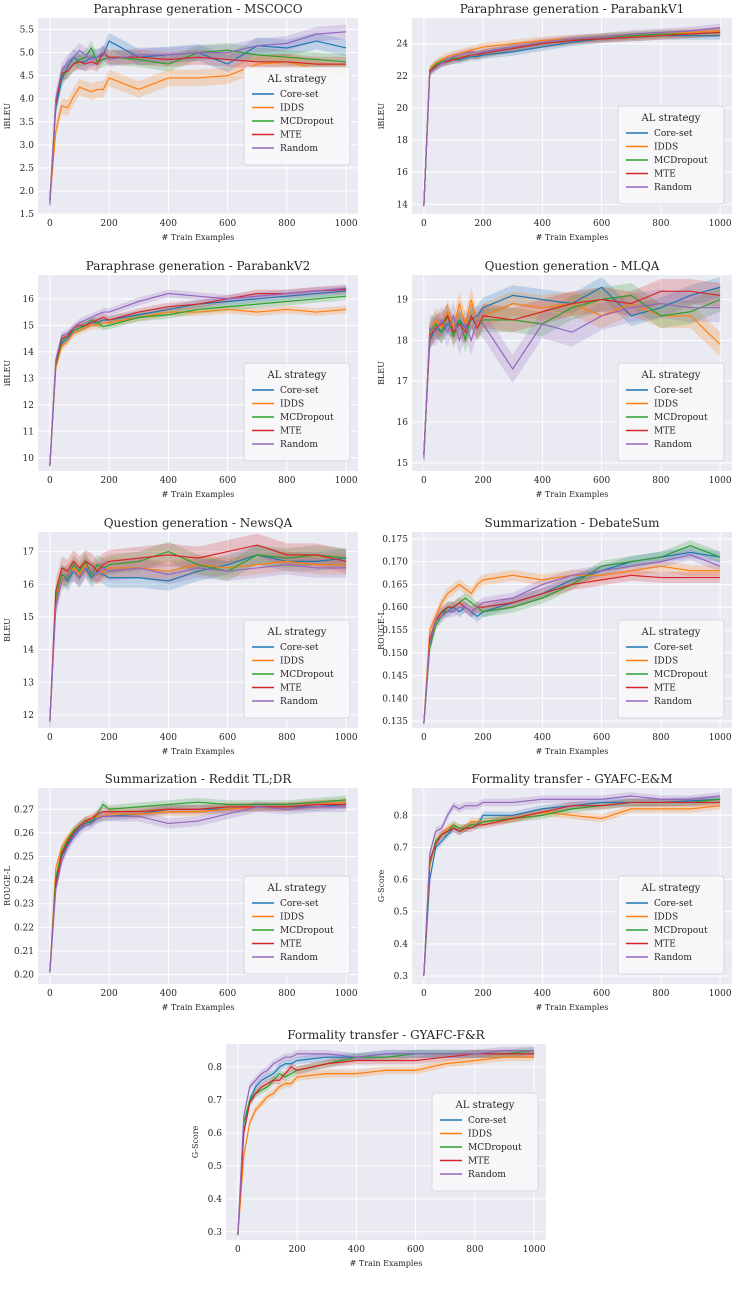 The image size is (747, 1290). Describe the element at coordinates (24, 976) in the screenshot. I see `y-tick-label: 0.20` at that location.